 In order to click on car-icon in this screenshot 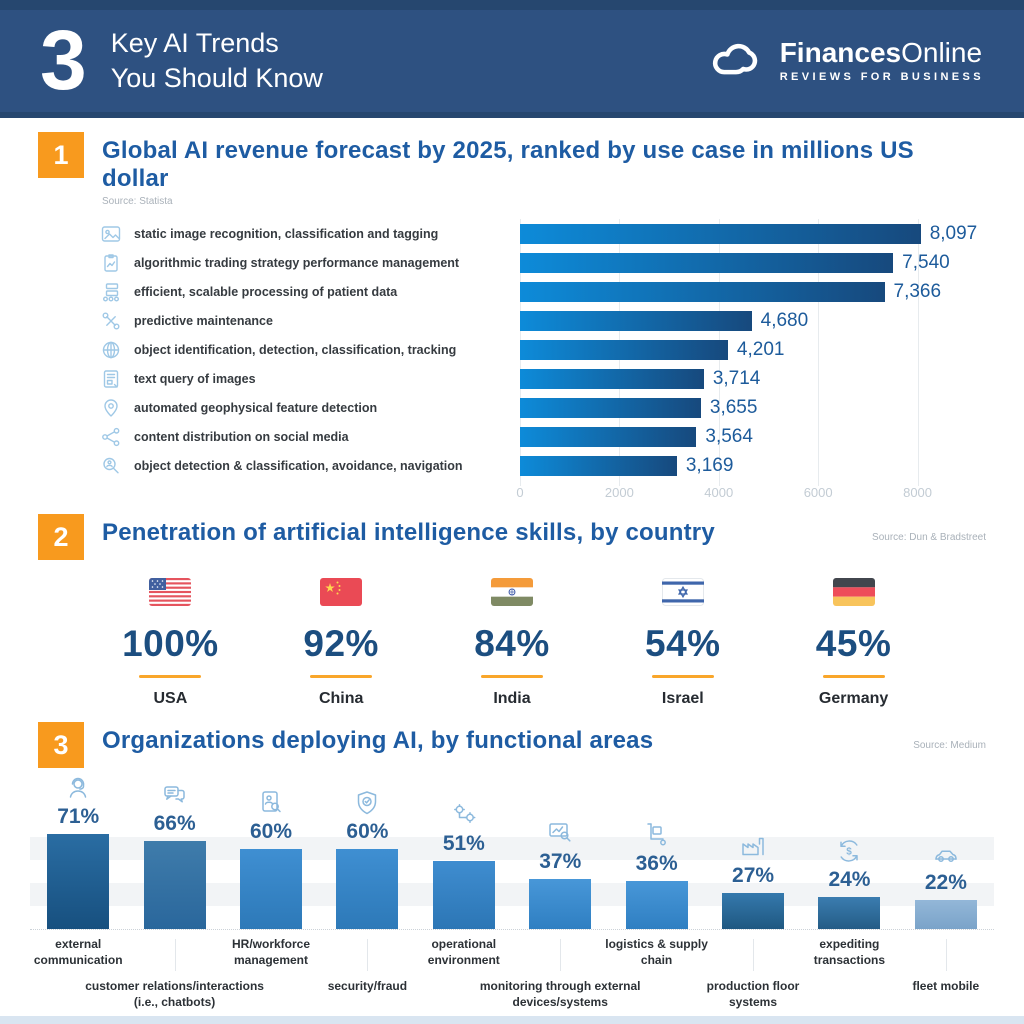, I will do `click(946, 854)`.